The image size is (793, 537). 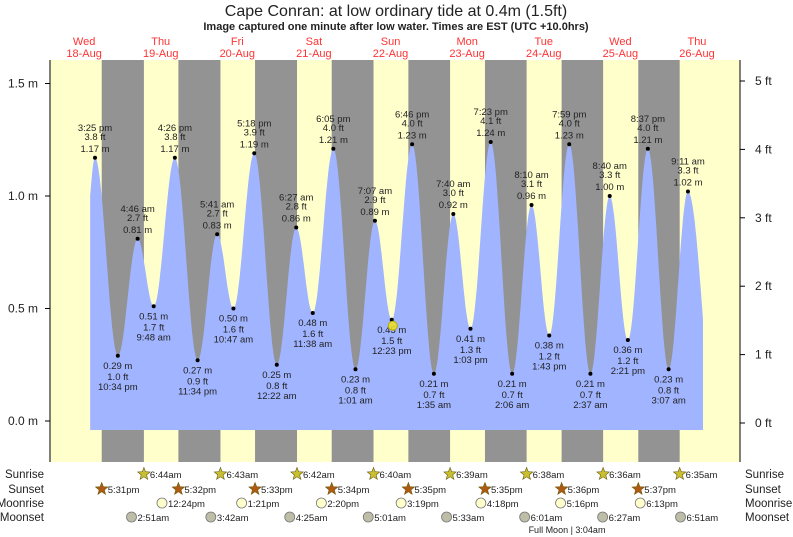 I want to click on tide-high-m-label: 0.96 m, so click(x=531, y=196).